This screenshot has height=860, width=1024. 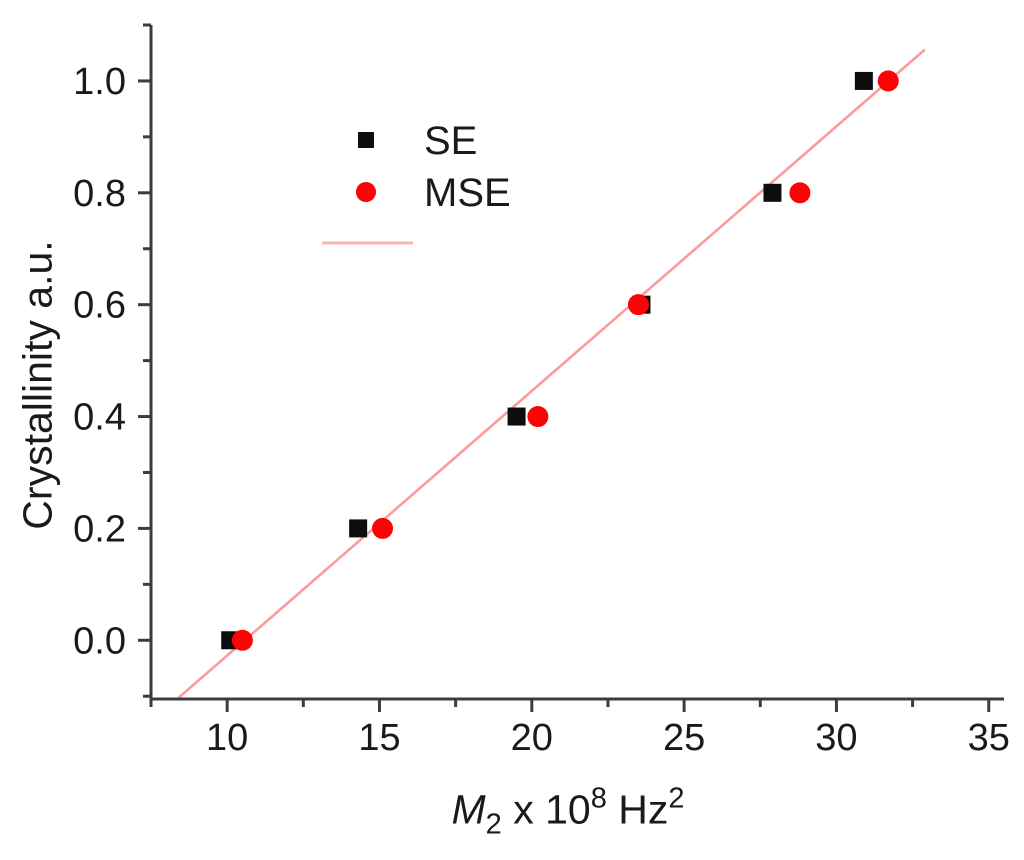 I want to click on y-tick-label: 0.0, so click(x=99, y=641).